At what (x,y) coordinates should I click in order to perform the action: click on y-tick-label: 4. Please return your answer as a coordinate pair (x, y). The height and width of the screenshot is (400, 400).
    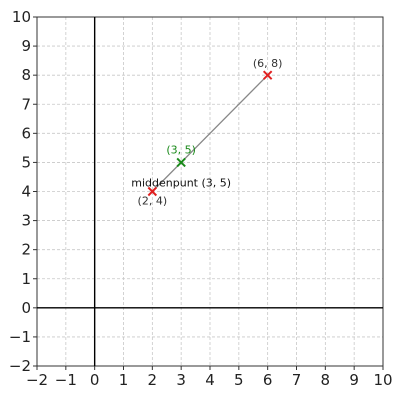
    Looking at the image, I should click on (26, 192).